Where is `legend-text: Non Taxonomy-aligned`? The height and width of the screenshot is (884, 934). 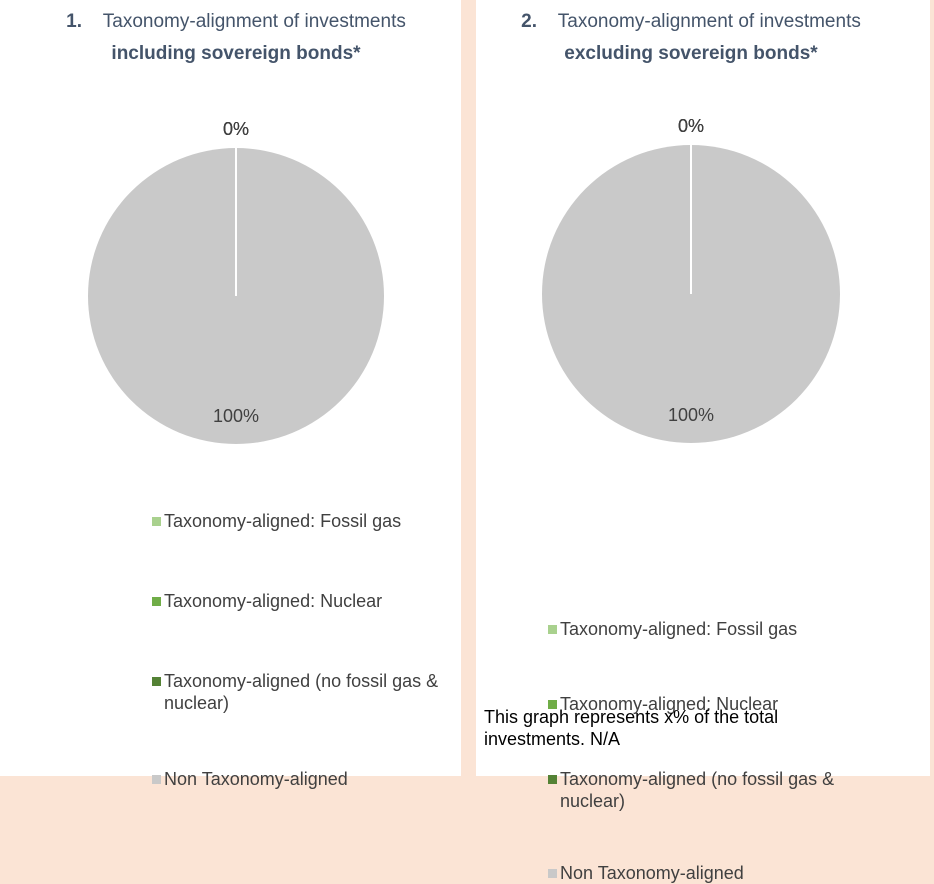 legend-text: Non Taxonomy-aligned is located at coordinates (652, 873).